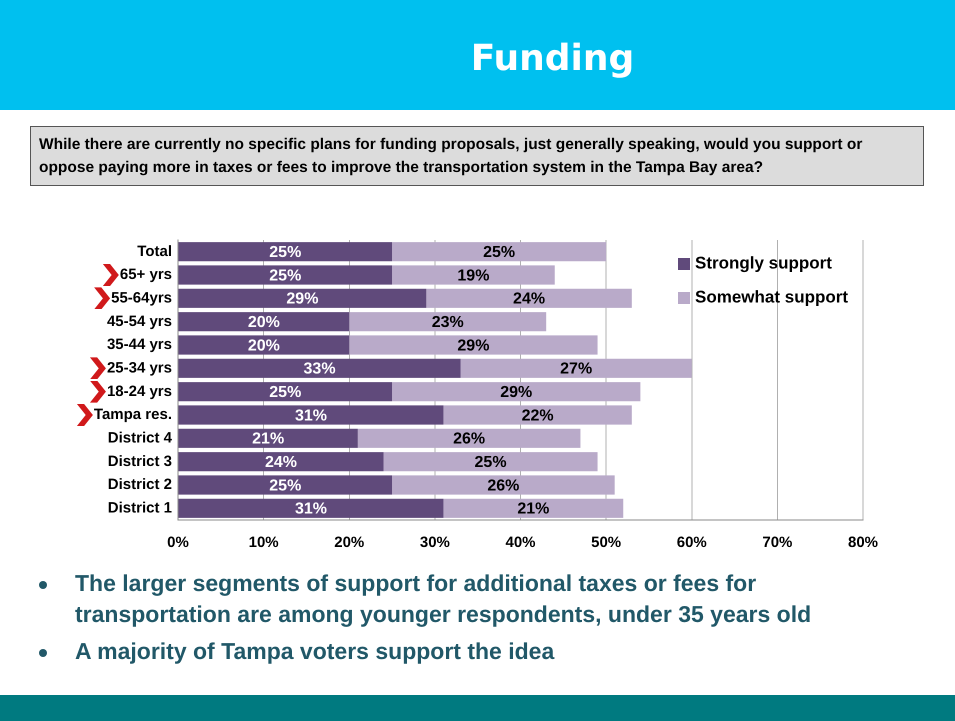  Describe the element at coordinates (140, 461) in the screenshot. I see `y-tick-label: District 3` at that location.